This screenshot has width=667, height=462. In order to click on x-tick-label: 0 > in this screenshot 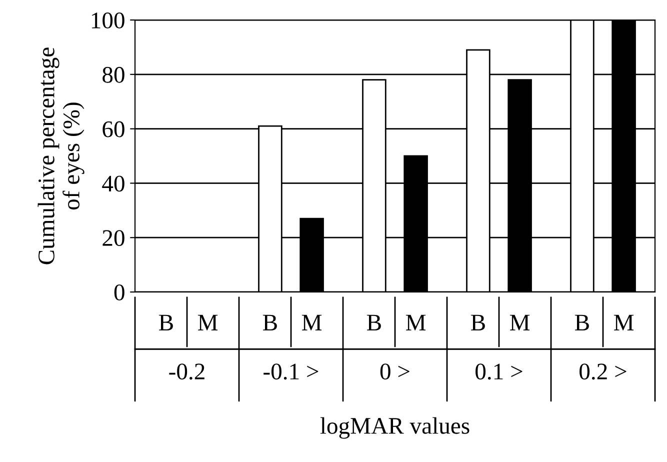, I will do `click(395, 372)`.